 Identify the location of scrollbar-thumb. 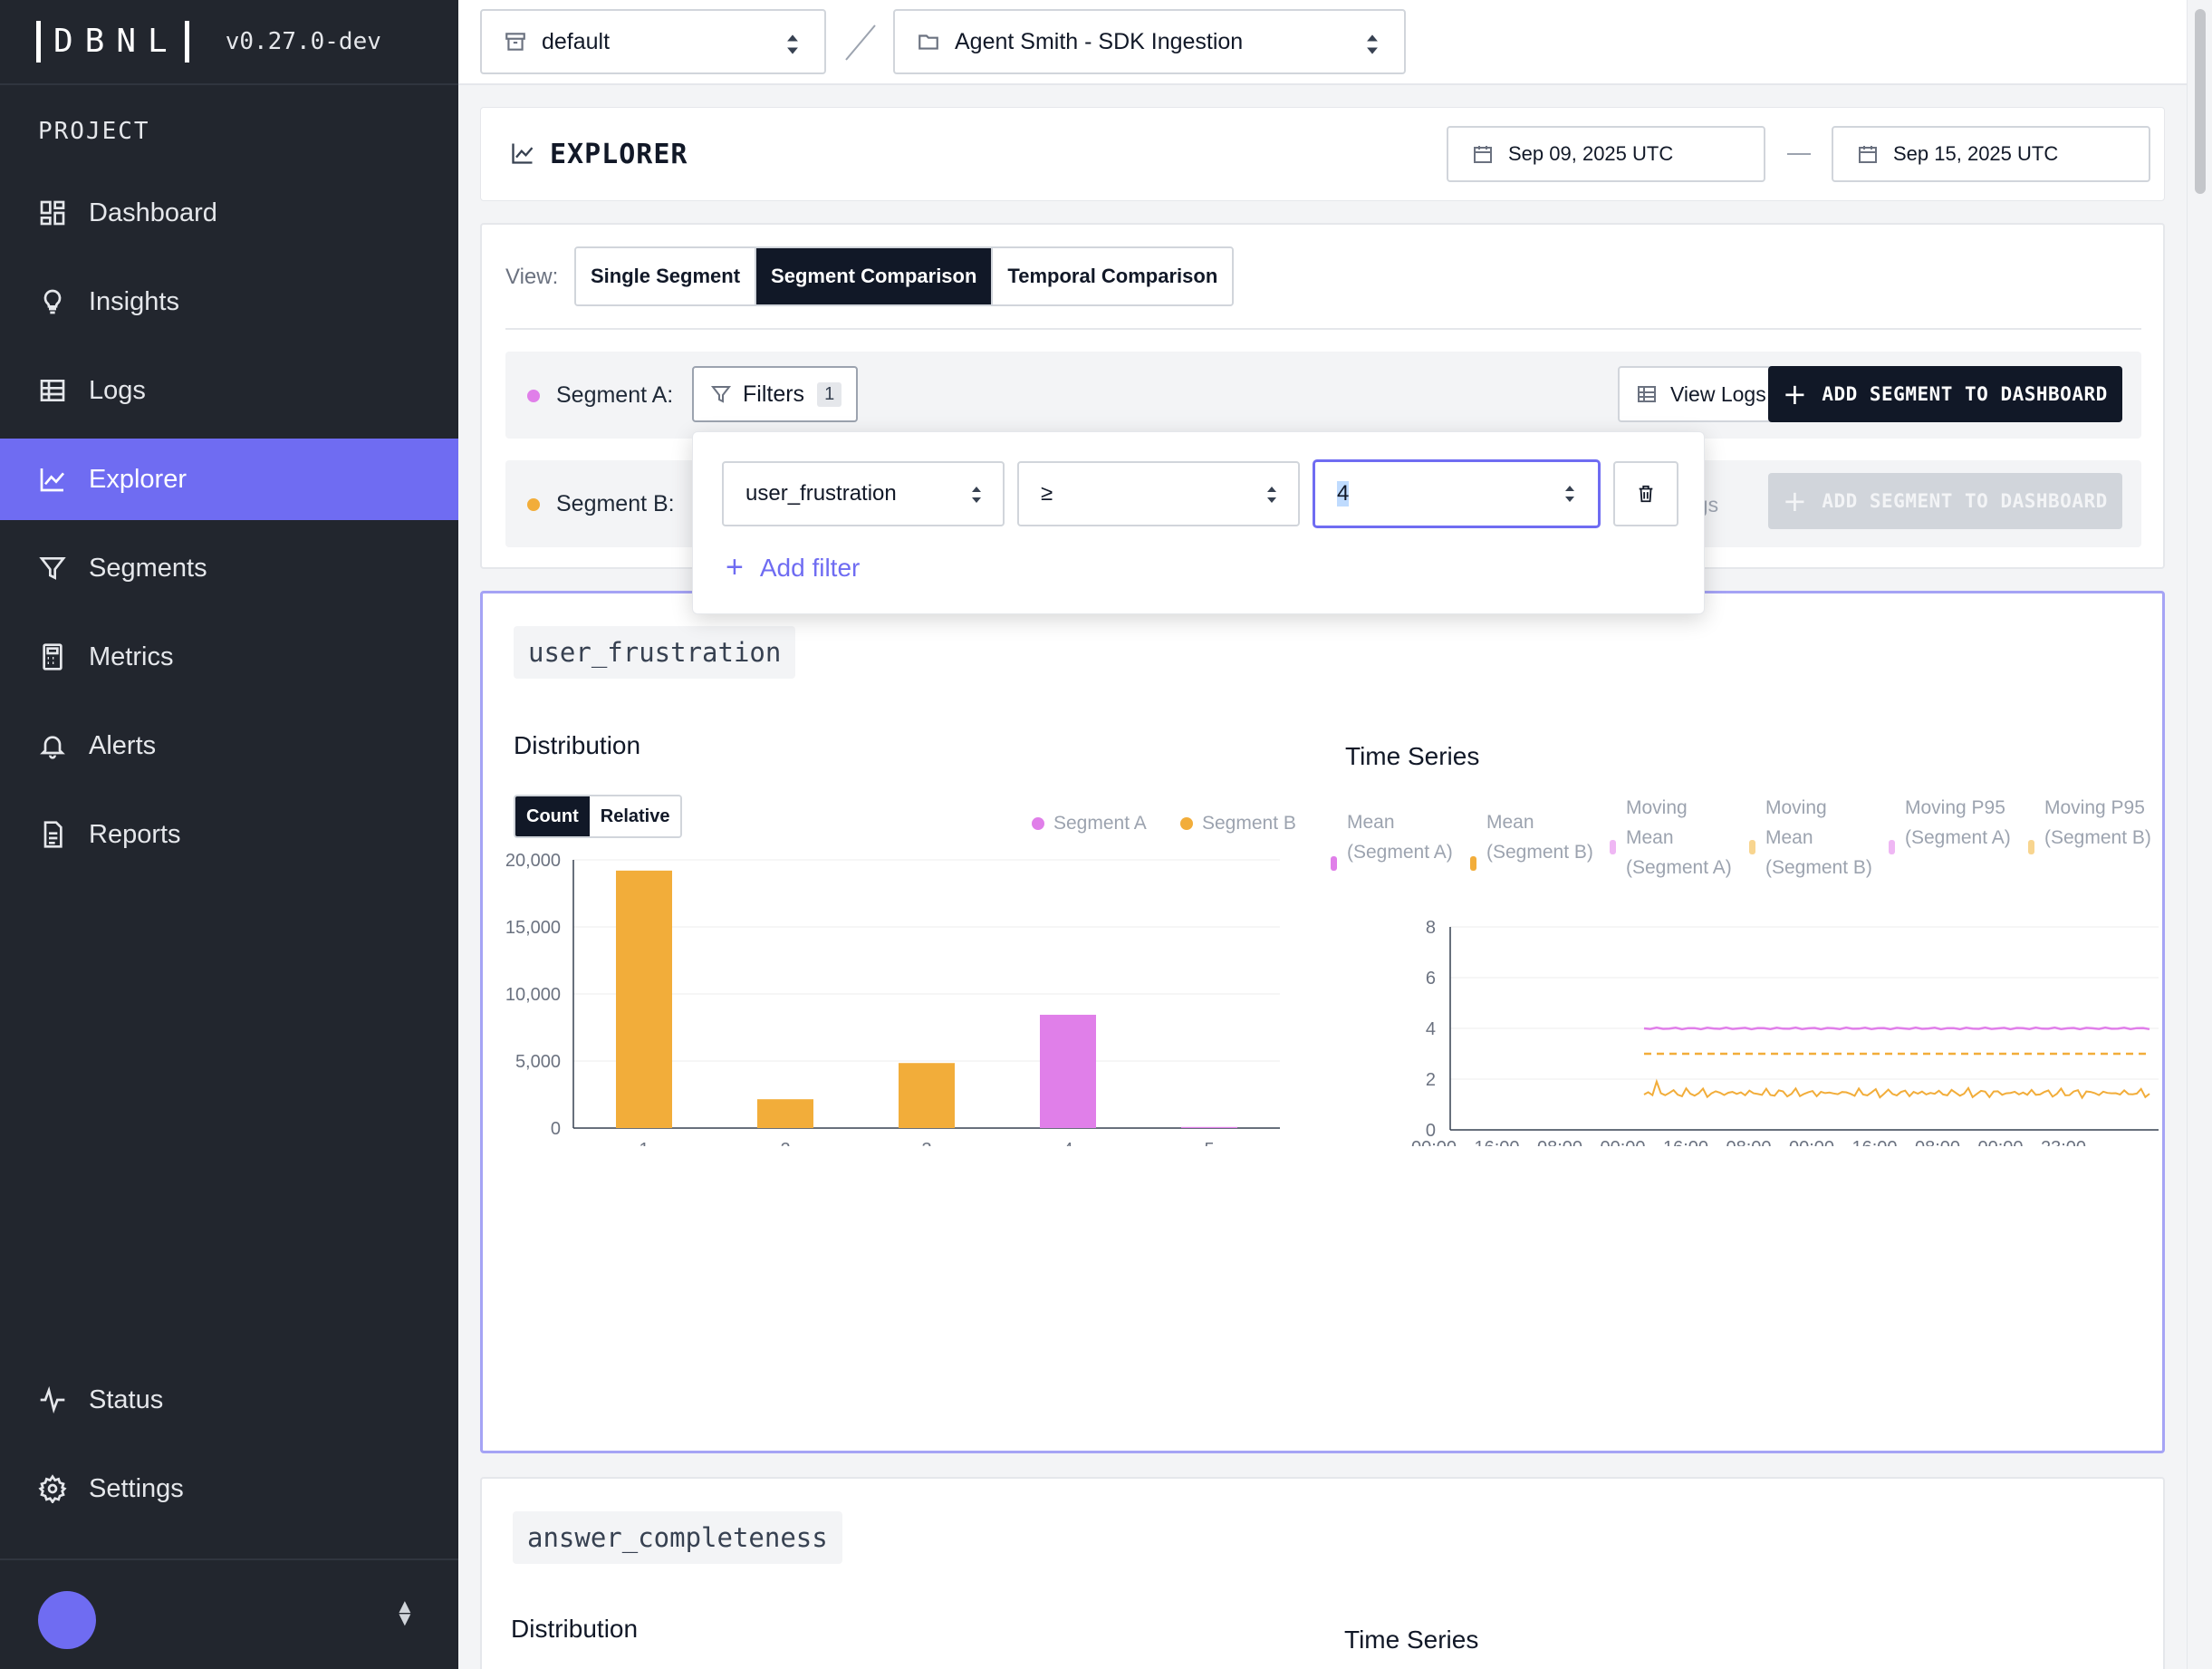
(2200, 101).